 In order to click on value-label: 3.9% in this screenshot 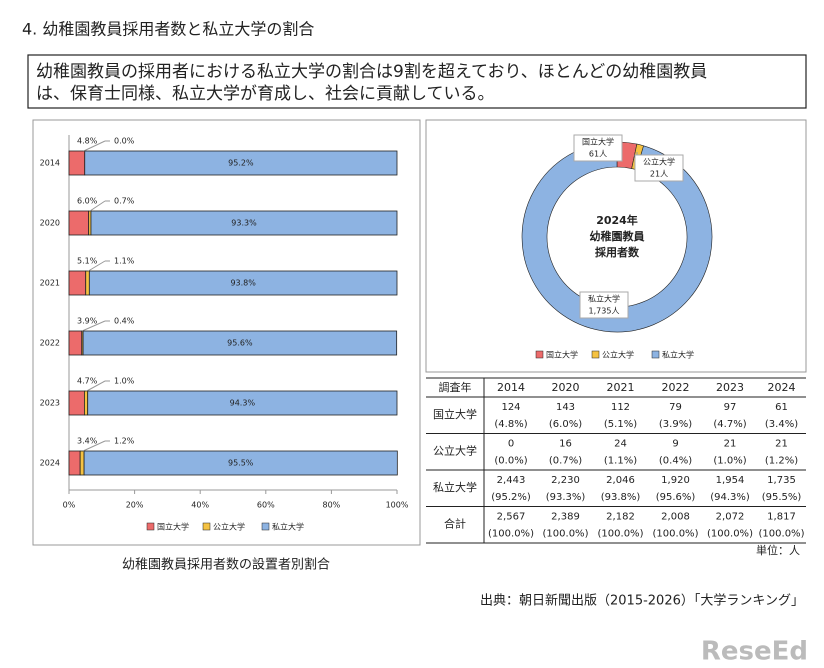, I will do `click(87, 321)`.